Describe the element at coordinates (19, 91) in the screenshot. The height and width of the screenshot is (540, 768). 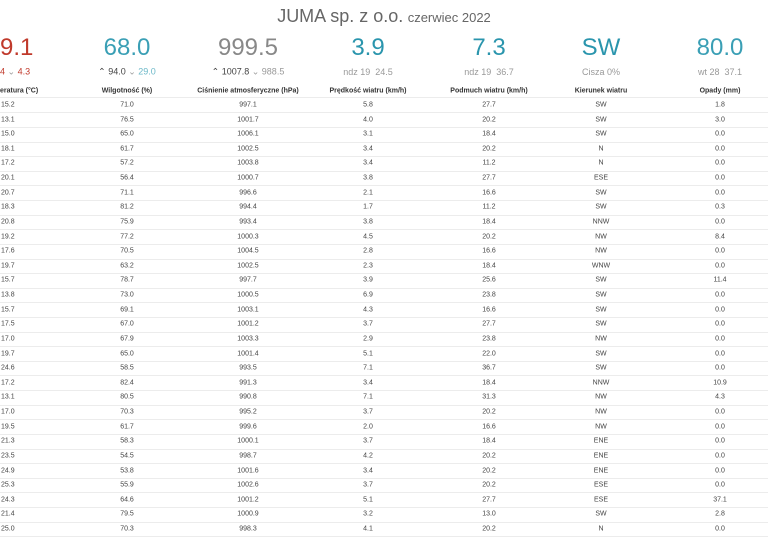
I see `column-header: eratura (°C)` at that location.